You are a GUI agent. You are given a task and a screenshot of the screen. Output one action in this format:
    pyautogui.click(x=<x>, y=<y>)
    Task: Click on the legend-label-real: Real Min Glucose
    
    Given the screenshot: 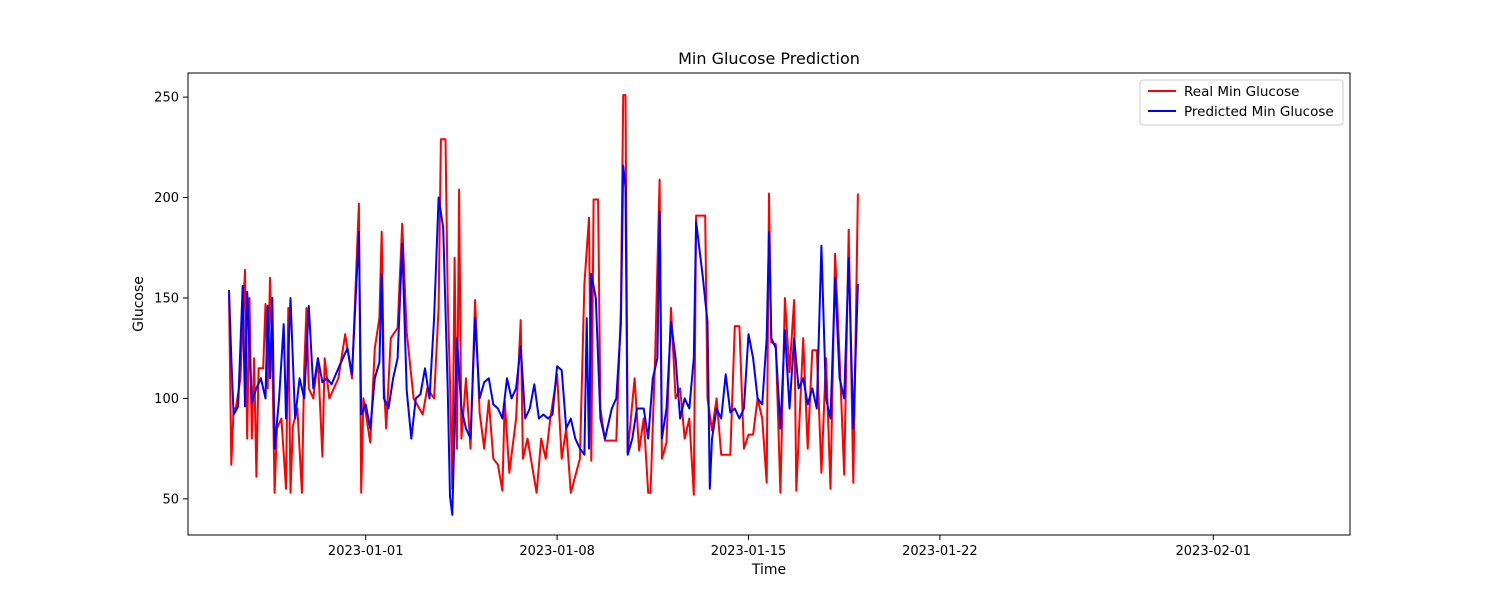 What is the action you would take?
    pyautogui.click(x=1241, y=92)
    